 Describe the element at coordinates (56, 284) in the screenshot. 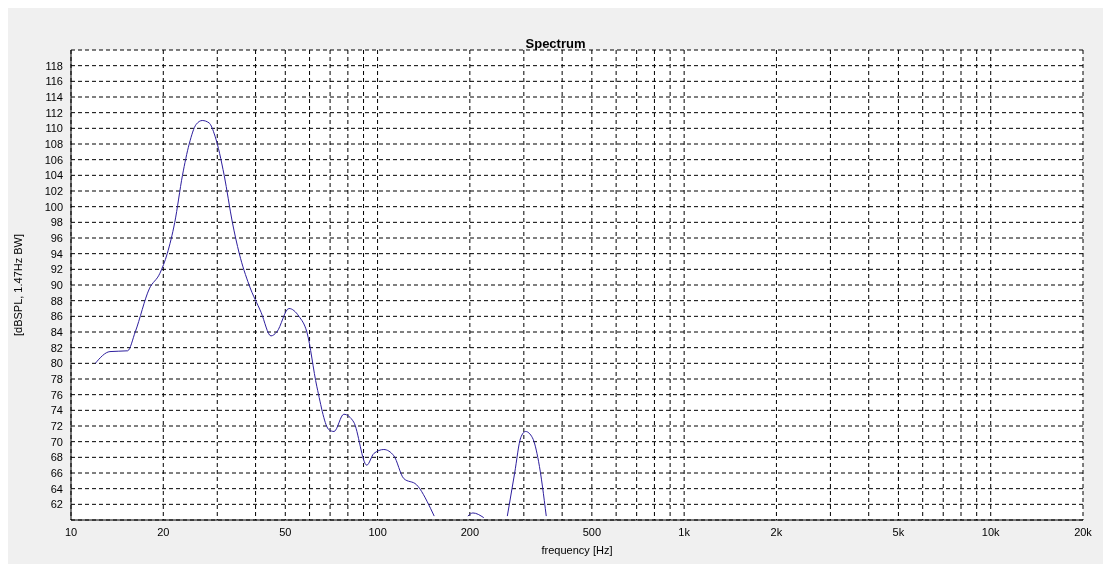

I see `y-tick-label: 90` at that location.